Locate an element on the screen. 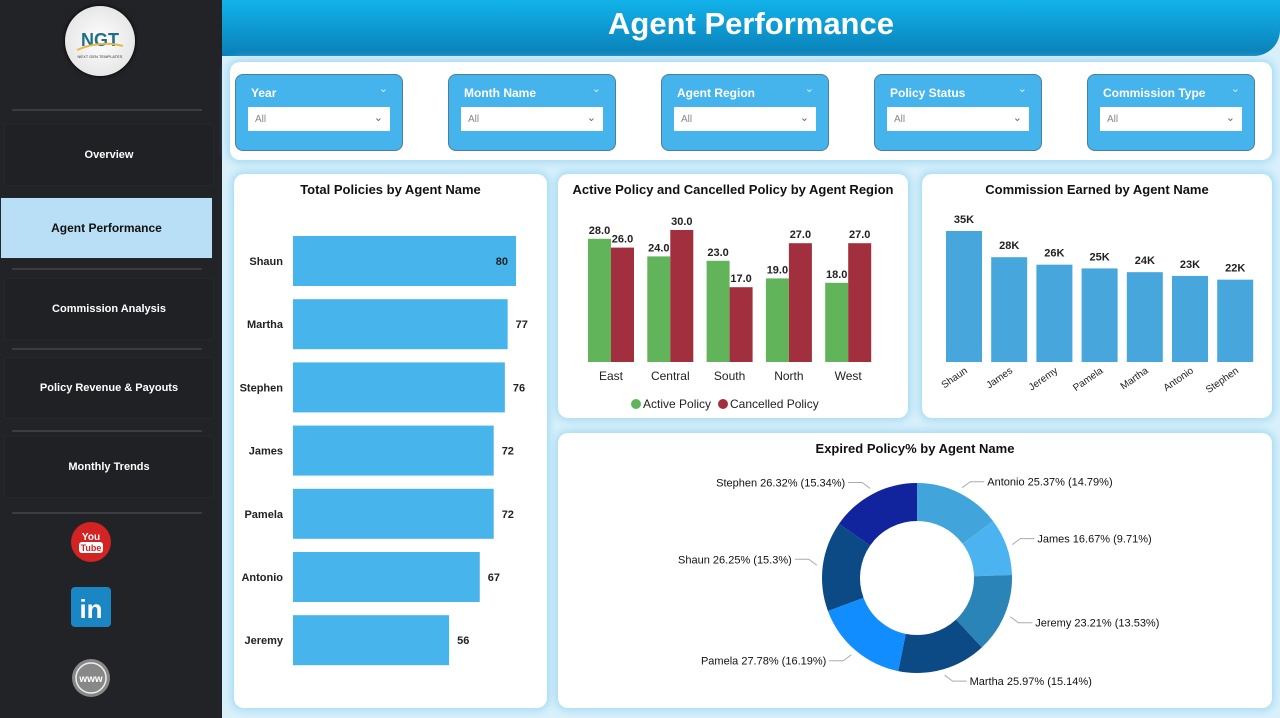 The width and height of the screenshot is (1280, 718). nav-agent-performance: Agent Performance is located at coordinates (106, 228).